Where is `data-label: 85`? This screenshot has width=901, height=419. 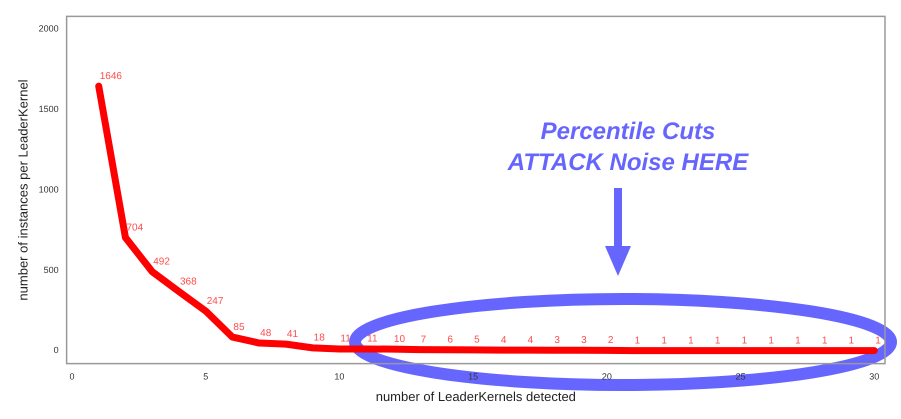 data-label: 85 is located at coordinates (239, 327).